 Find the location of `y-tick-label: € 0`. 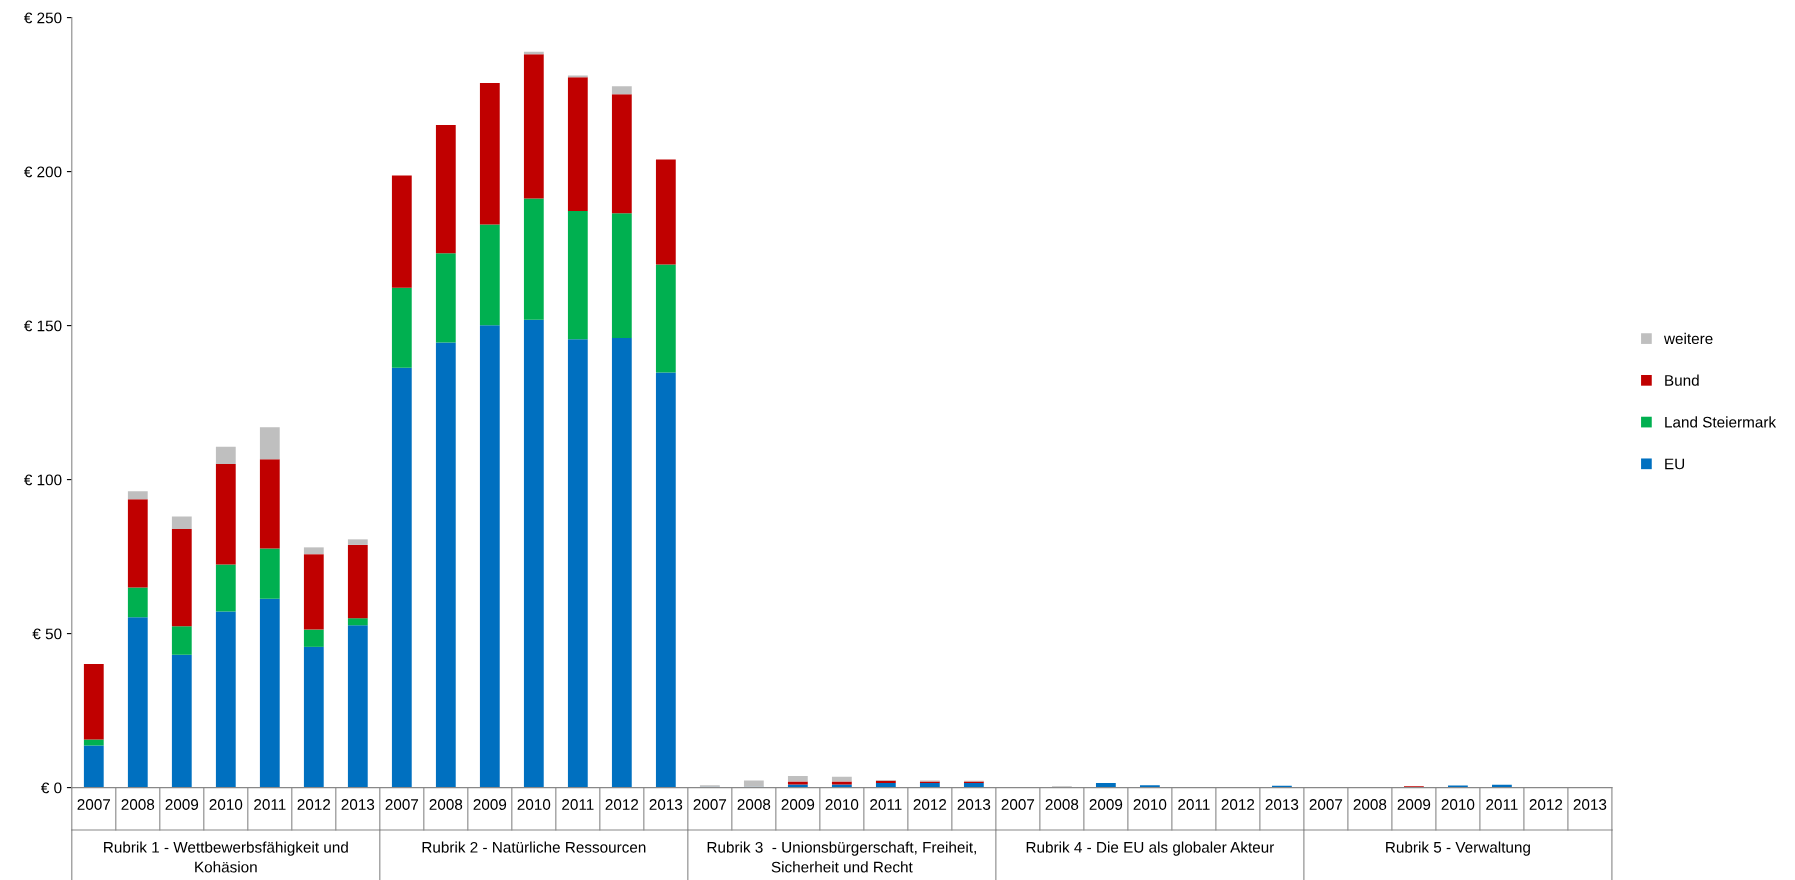

y-tick-label: € 0 is located at coordinates (51, 788).